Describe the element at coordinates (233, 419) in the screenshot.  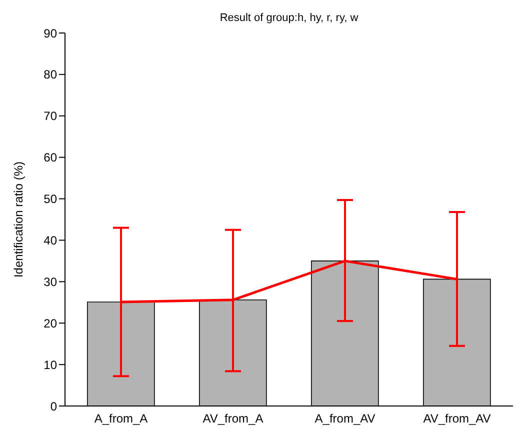
I see `x-tick-label: AV_from_A` at that location.